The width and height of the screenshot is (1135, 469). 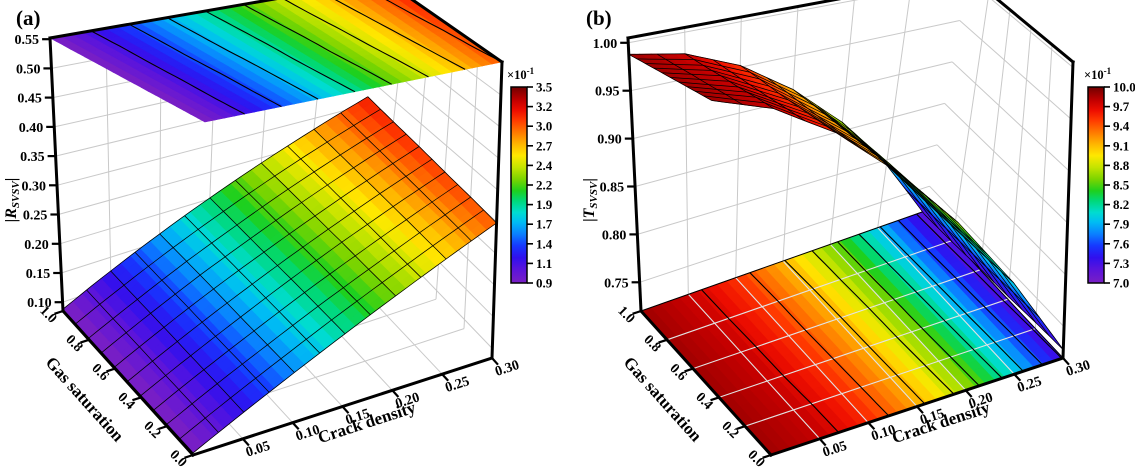 What do you see at coordinates (31, 128) in the screenshot?
I see `svg-text: 0.40` at bounding box center [31, 128].